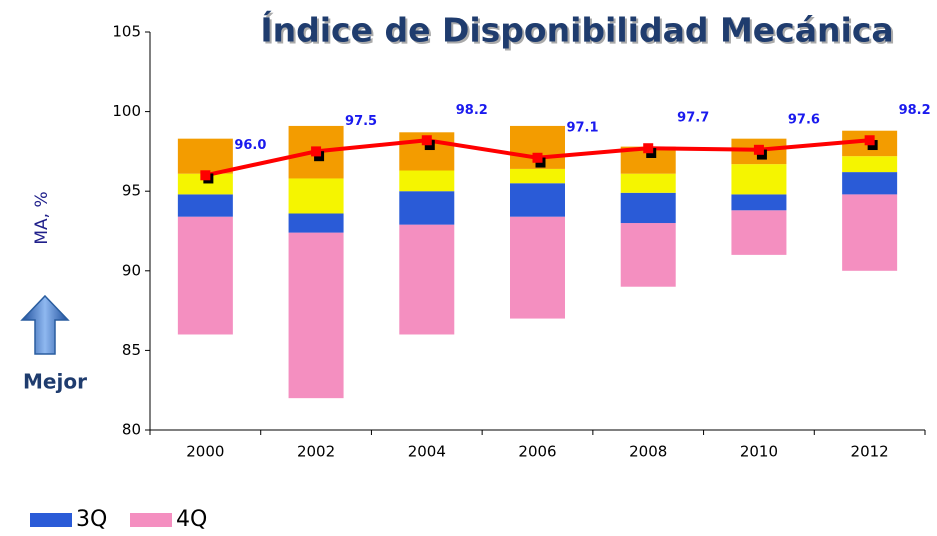  I want to click on y-tick-label: 95, so click(131, 191).